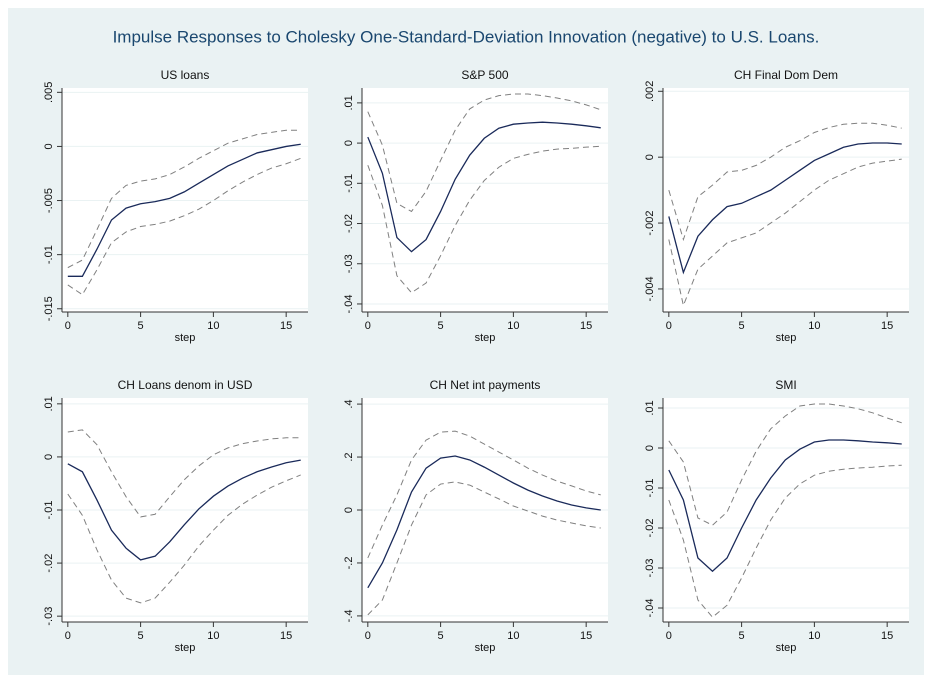  Describe the element at coordinates (349, 563) in the screenshot. I see `y-tick-label: -.2` at that location.